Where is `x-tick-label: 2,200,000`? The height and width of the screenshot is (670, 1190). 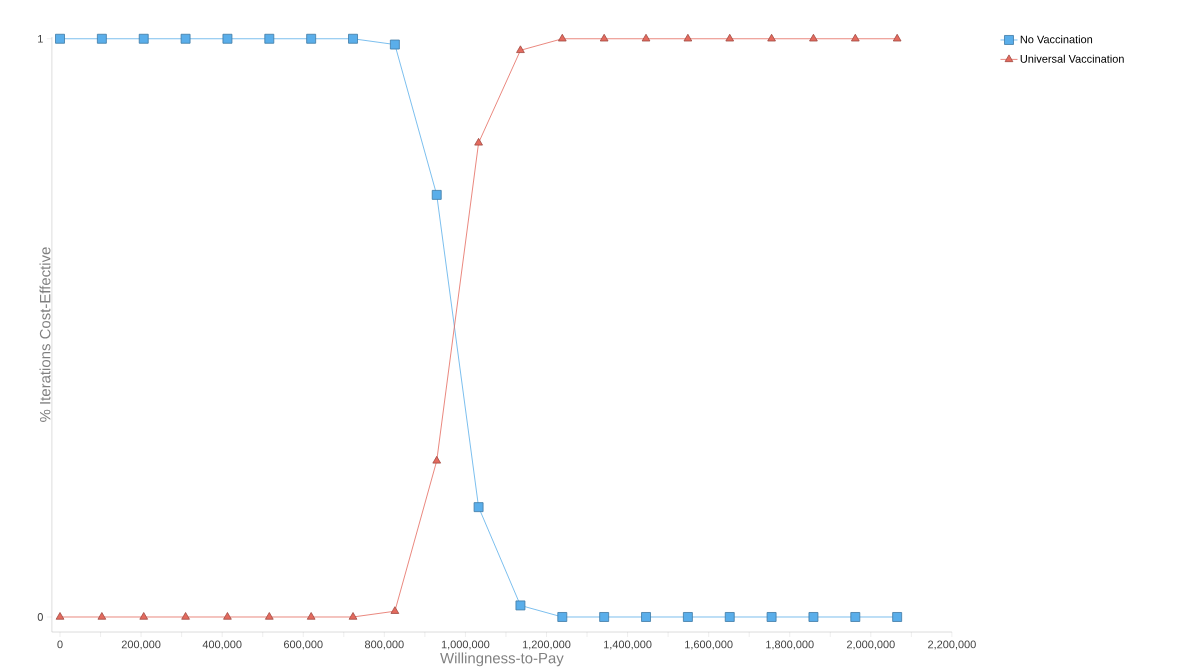 x-tick-label: 2,200,000 is located at coordinates (952, 645).